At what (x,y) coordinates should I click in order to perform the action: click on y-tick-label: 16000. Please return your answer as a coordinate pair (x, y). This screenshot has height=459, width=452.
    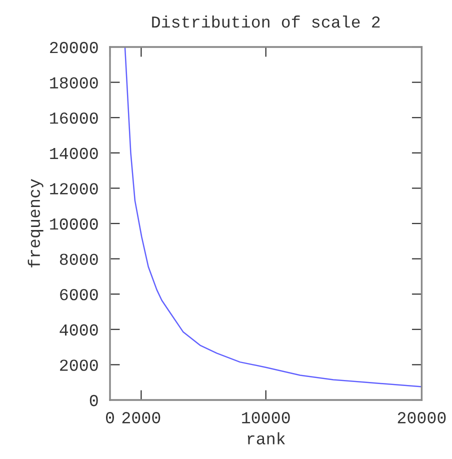
    Looking at the image, I should click on (74, 118).